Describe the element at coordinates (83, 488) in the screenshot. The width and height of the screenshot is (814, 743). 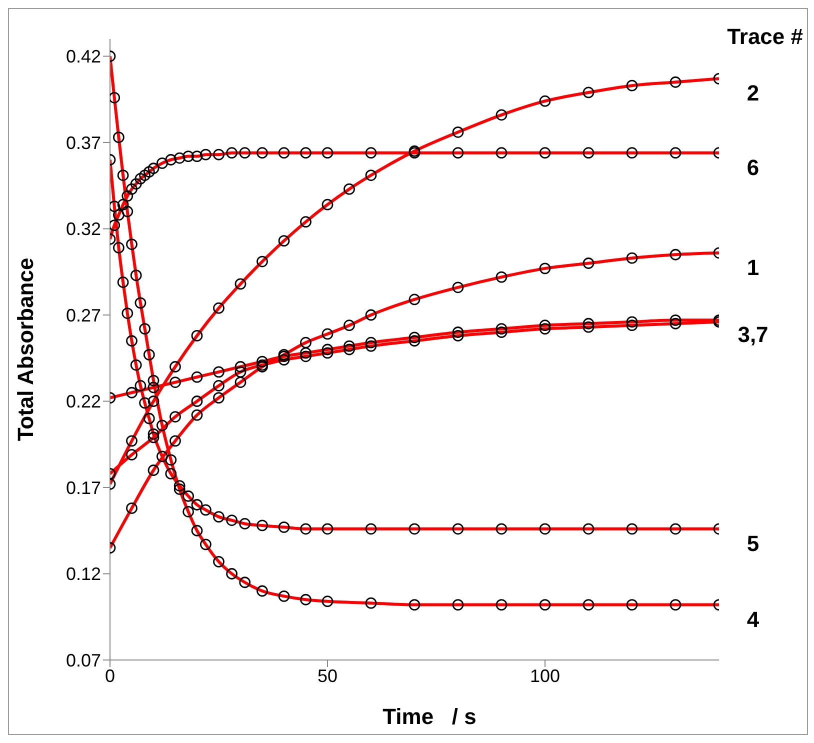
I see `y-tick-label: 0.17` at that location.